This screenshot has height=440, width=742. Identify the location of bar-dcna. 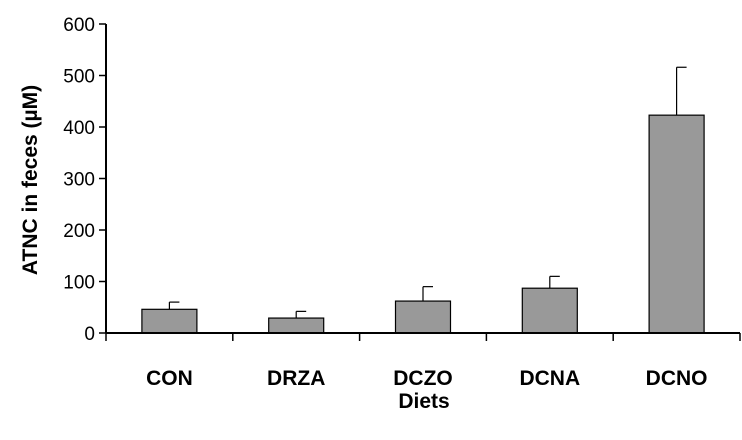
(549, 310).